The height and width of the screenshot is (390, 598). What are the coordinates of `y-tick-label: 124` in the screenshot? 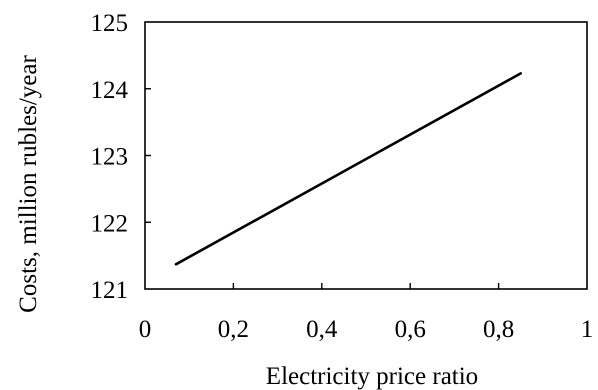 It's located at (110, 90).